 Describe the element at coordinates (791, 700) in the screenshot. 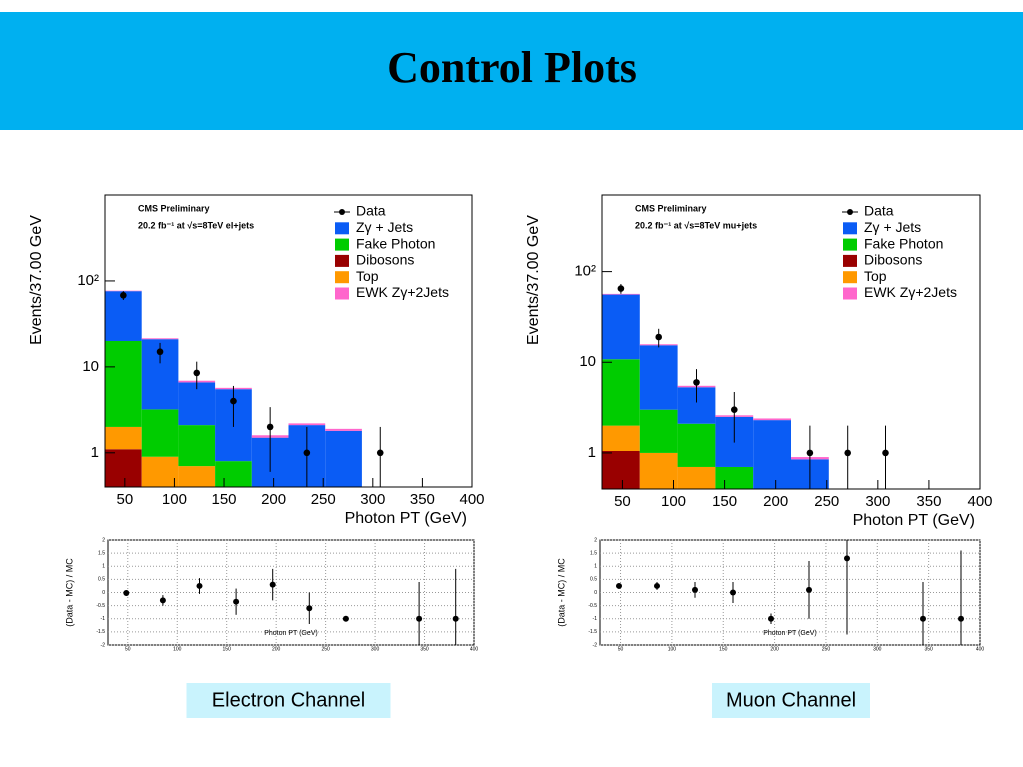

I see `caption: Muon Channel` at that location.